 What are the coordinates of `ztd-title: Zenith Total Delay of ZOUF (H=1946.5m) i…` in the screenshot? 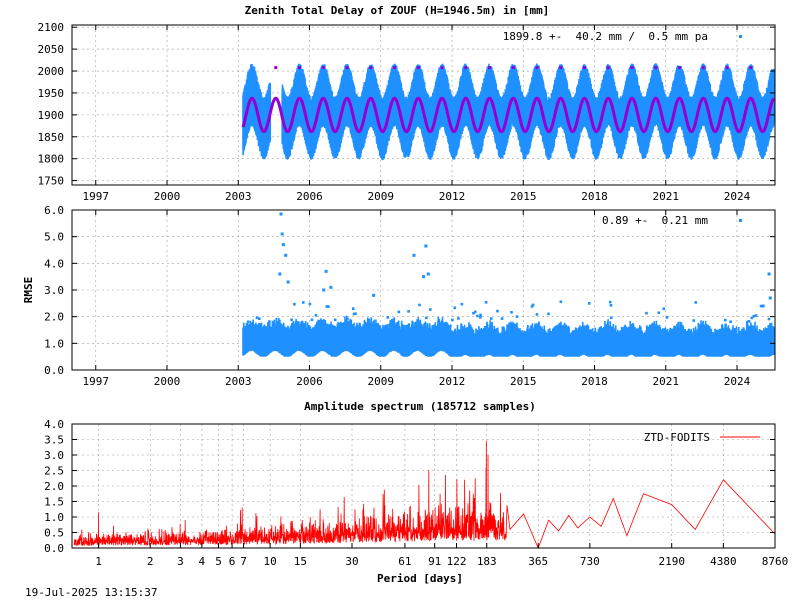 It's located at (397, 10).